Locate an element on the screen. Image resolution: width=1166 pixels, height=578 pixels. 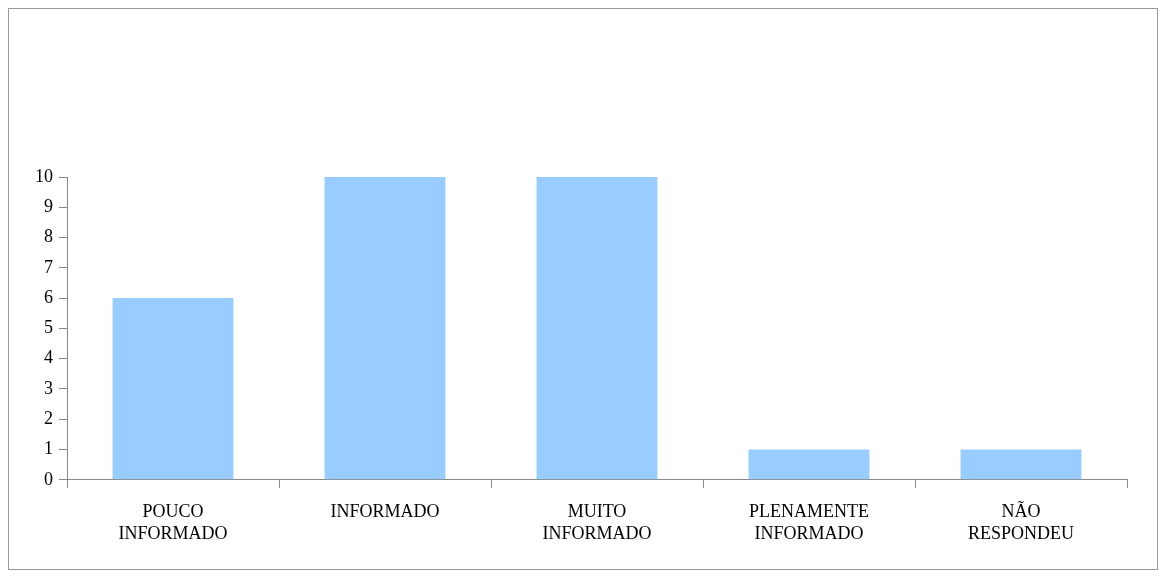
y-tick-label: 7 is located at coordinates (48, 266).